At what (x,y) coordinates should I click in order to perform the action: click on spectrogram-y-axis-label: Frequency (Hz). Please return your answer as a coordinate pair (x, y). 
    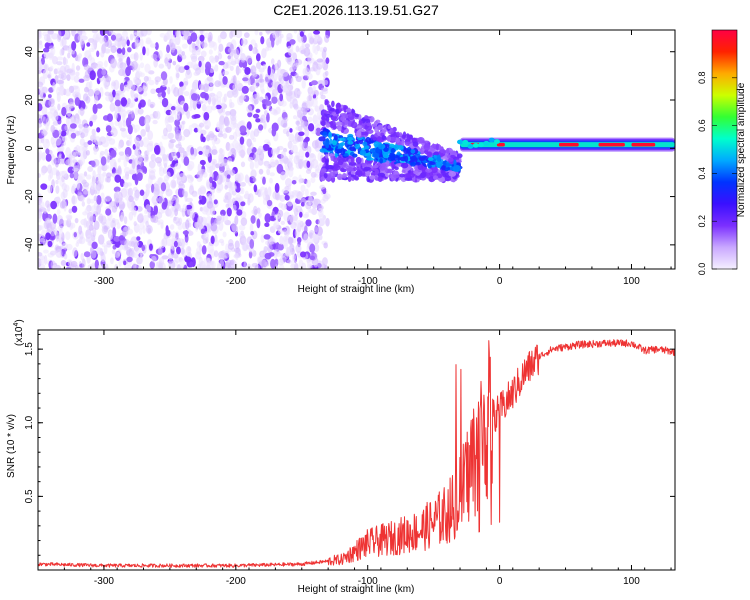
    Looking at the image, I should click on (11, 150).